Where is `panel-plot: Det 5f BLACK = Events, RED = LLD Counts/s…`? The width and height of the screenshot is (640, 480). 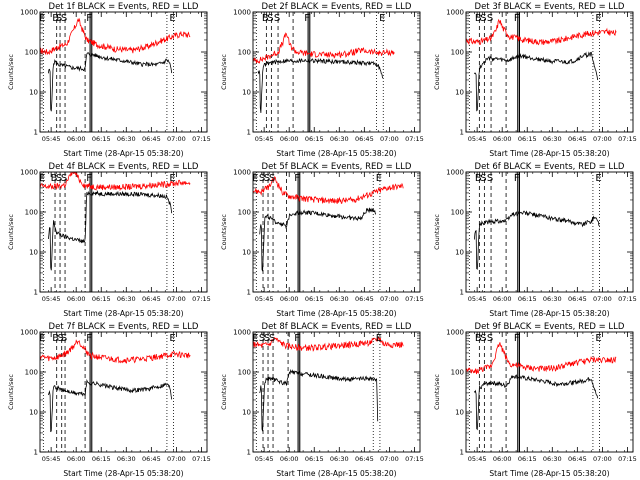 panel-plot: Det 5f BLACK = Events, RED = LLD Counts/s… is located at coordinates (322, 240).